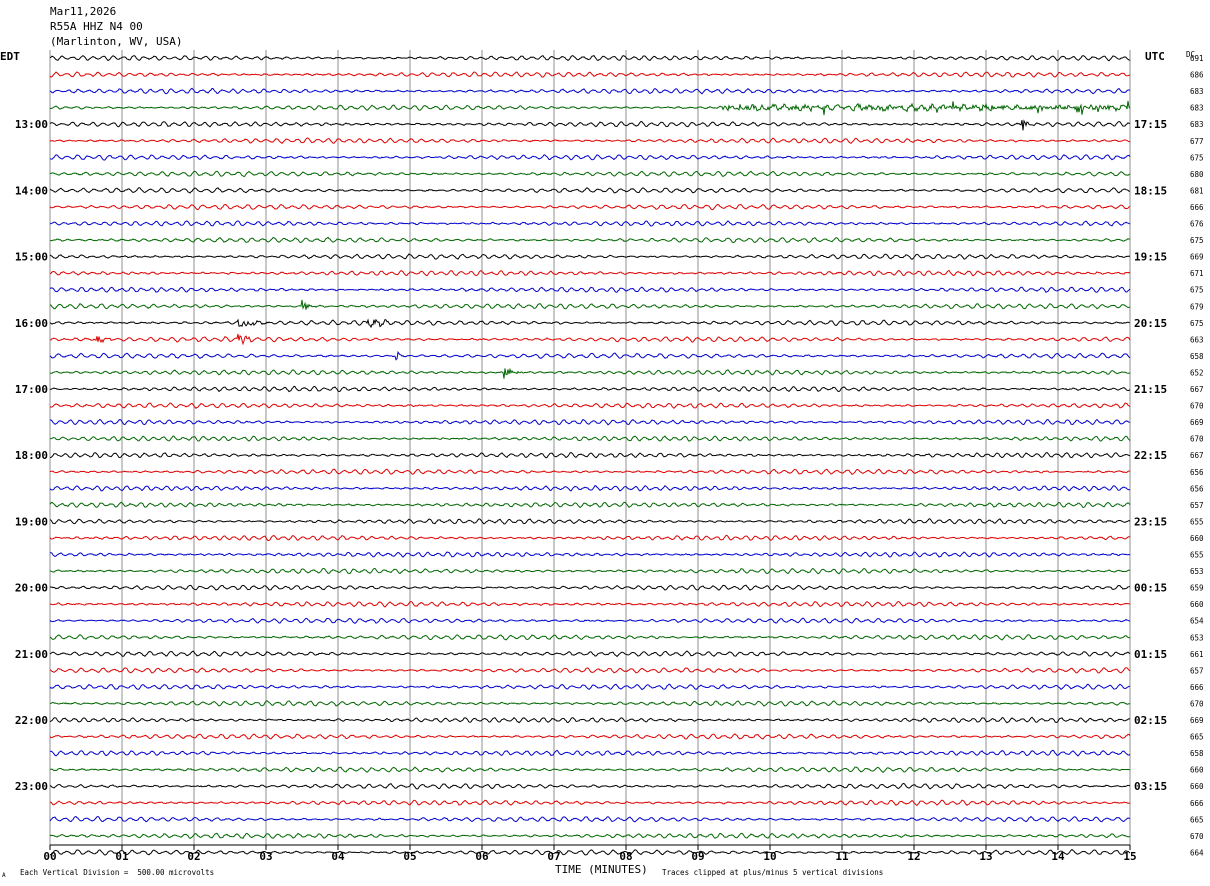  I want to click on utc-hour-label: 22:15, so click(1150, 455).